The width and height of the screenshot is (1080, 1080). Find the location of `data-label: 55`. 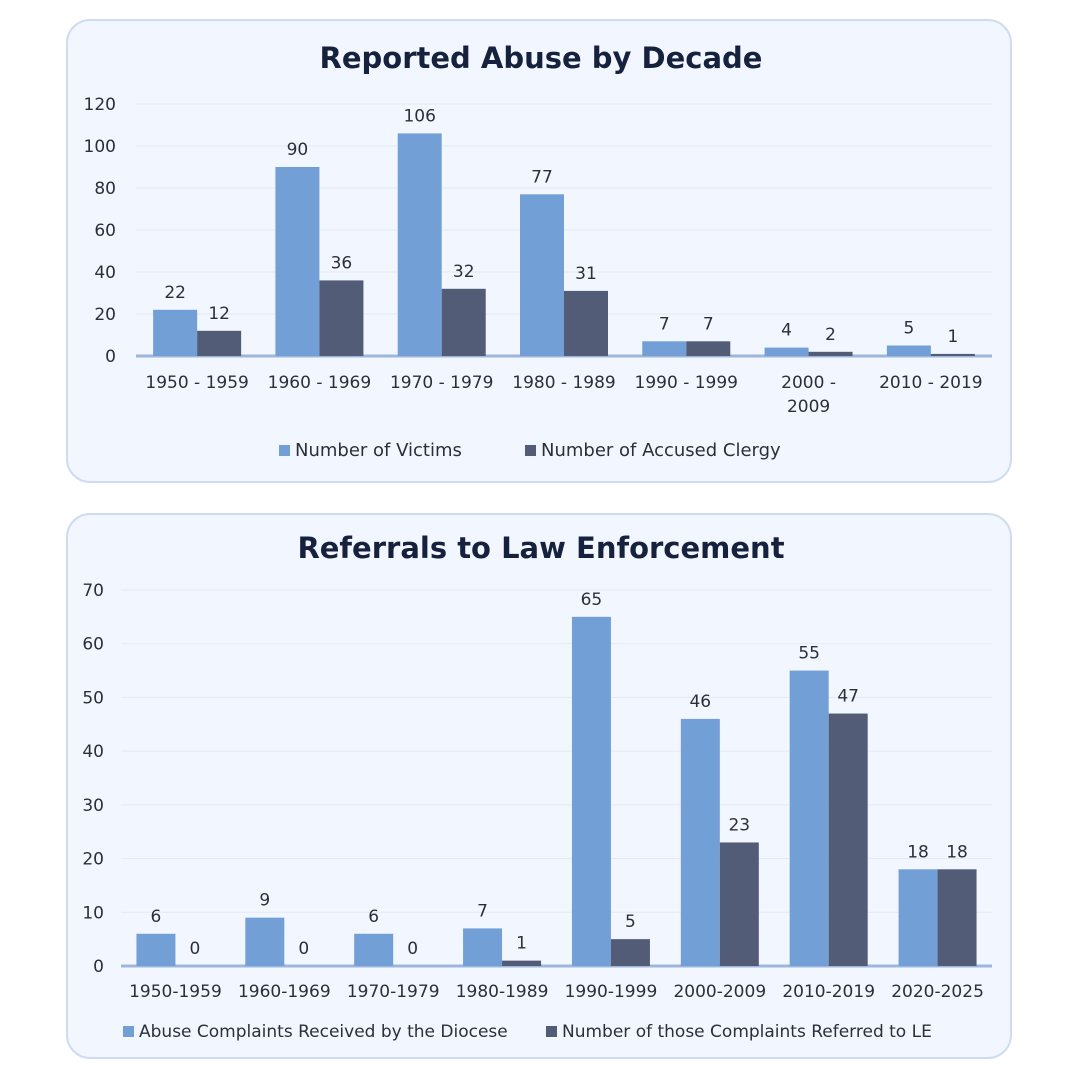

data-label: 55 is located at coordinates (809, 654).